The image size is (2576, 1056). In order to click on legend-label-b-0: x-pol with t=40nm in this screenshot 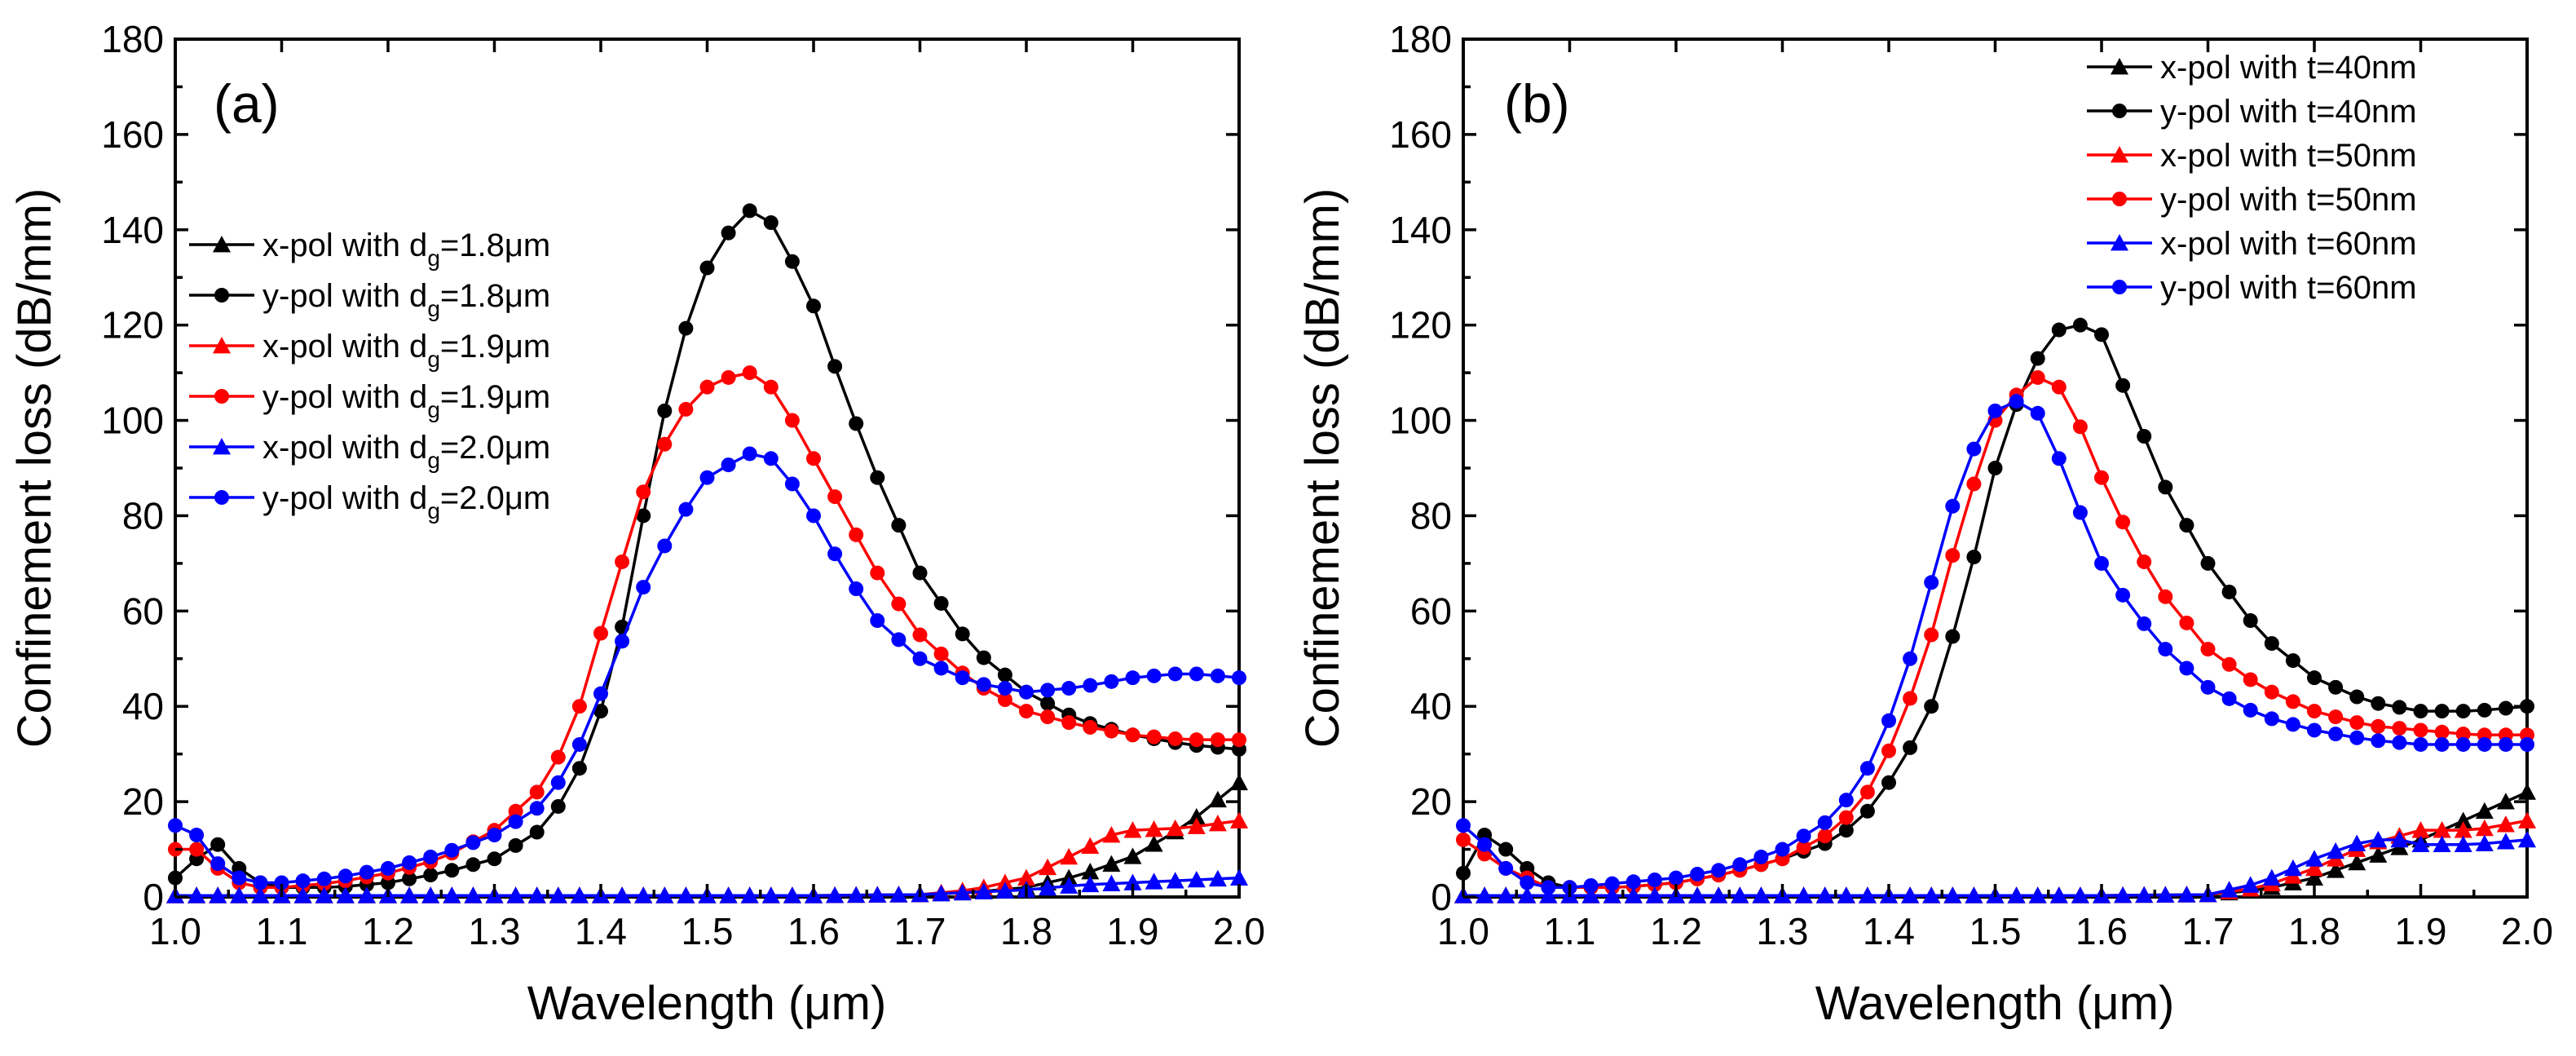, I will do `click(2288, 68)`.